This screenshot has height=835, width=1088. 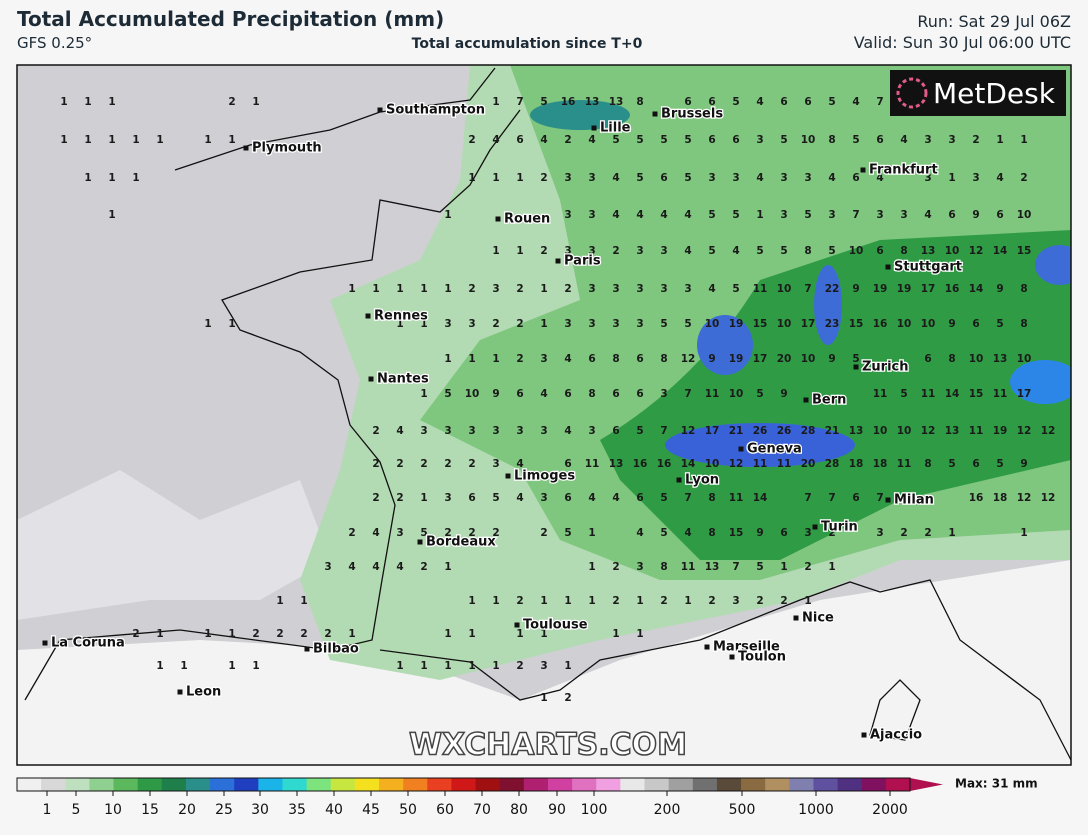 I want to click on legend-tick-label: 40, so click(x=334, y=810).